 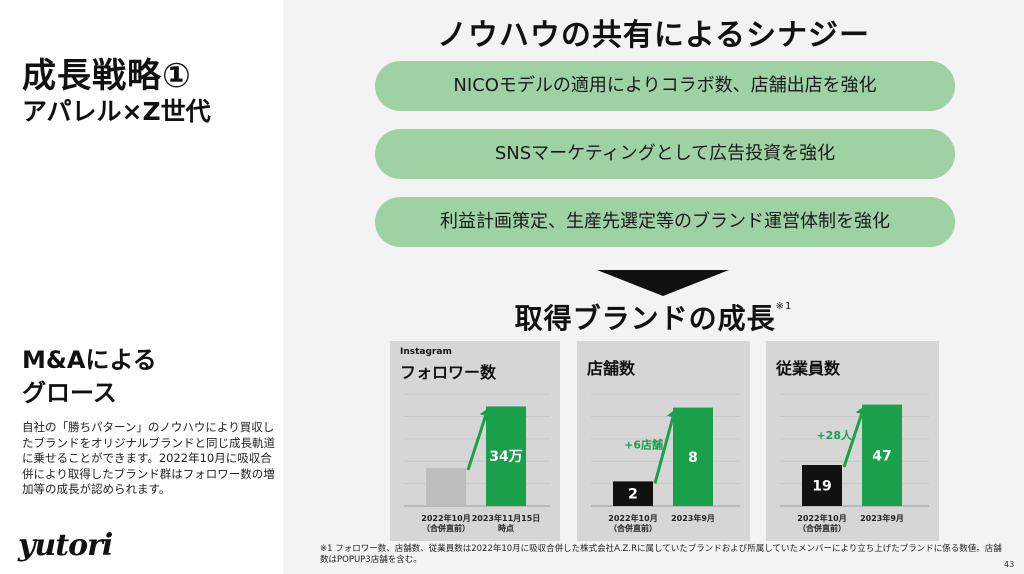 I want to click on delta-label: +6店舗, so click(x=643, y=445).